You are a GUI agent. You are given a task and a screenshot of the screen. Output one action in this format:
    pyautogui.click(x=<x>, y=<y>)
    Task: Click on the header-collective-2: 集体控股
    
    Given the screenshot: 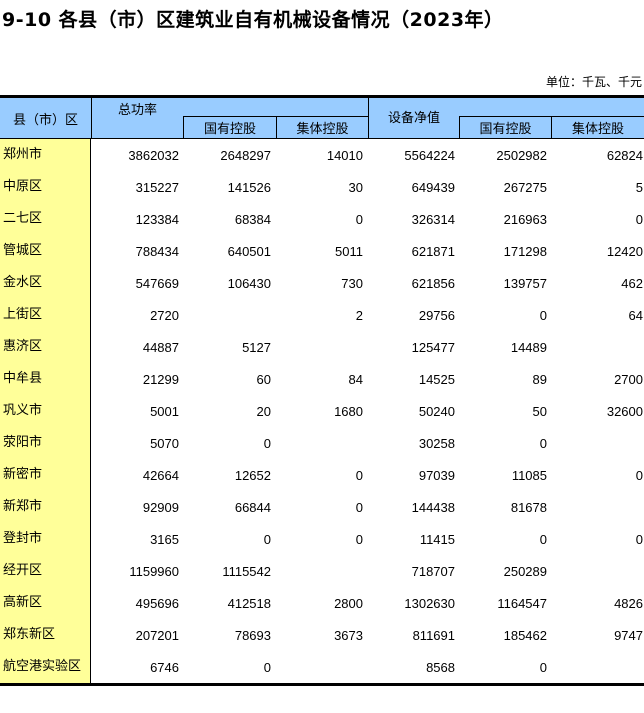 What is the action you would take?
    pyautogui.click(x=597, y=127)
    